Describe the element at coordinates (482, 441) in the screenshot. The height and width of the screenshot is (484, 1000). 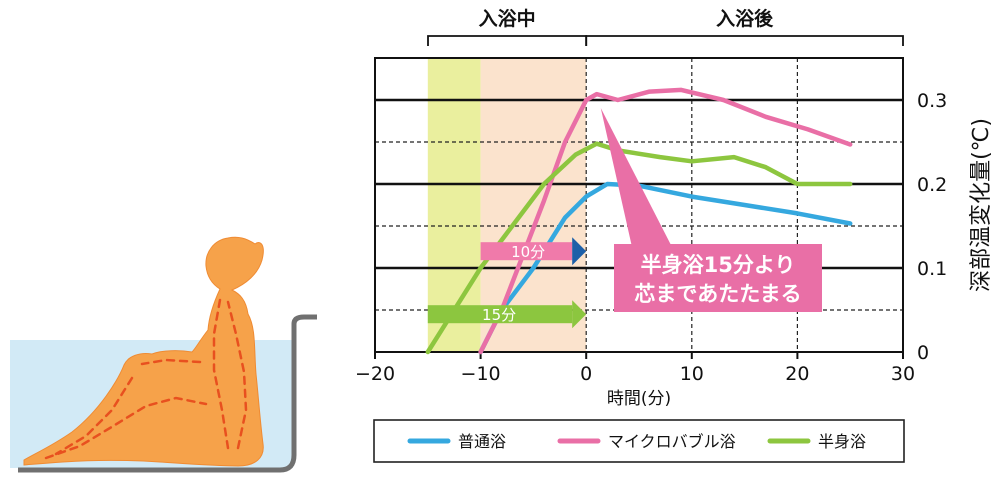
I see `legend-label: 普通浴` at that location.